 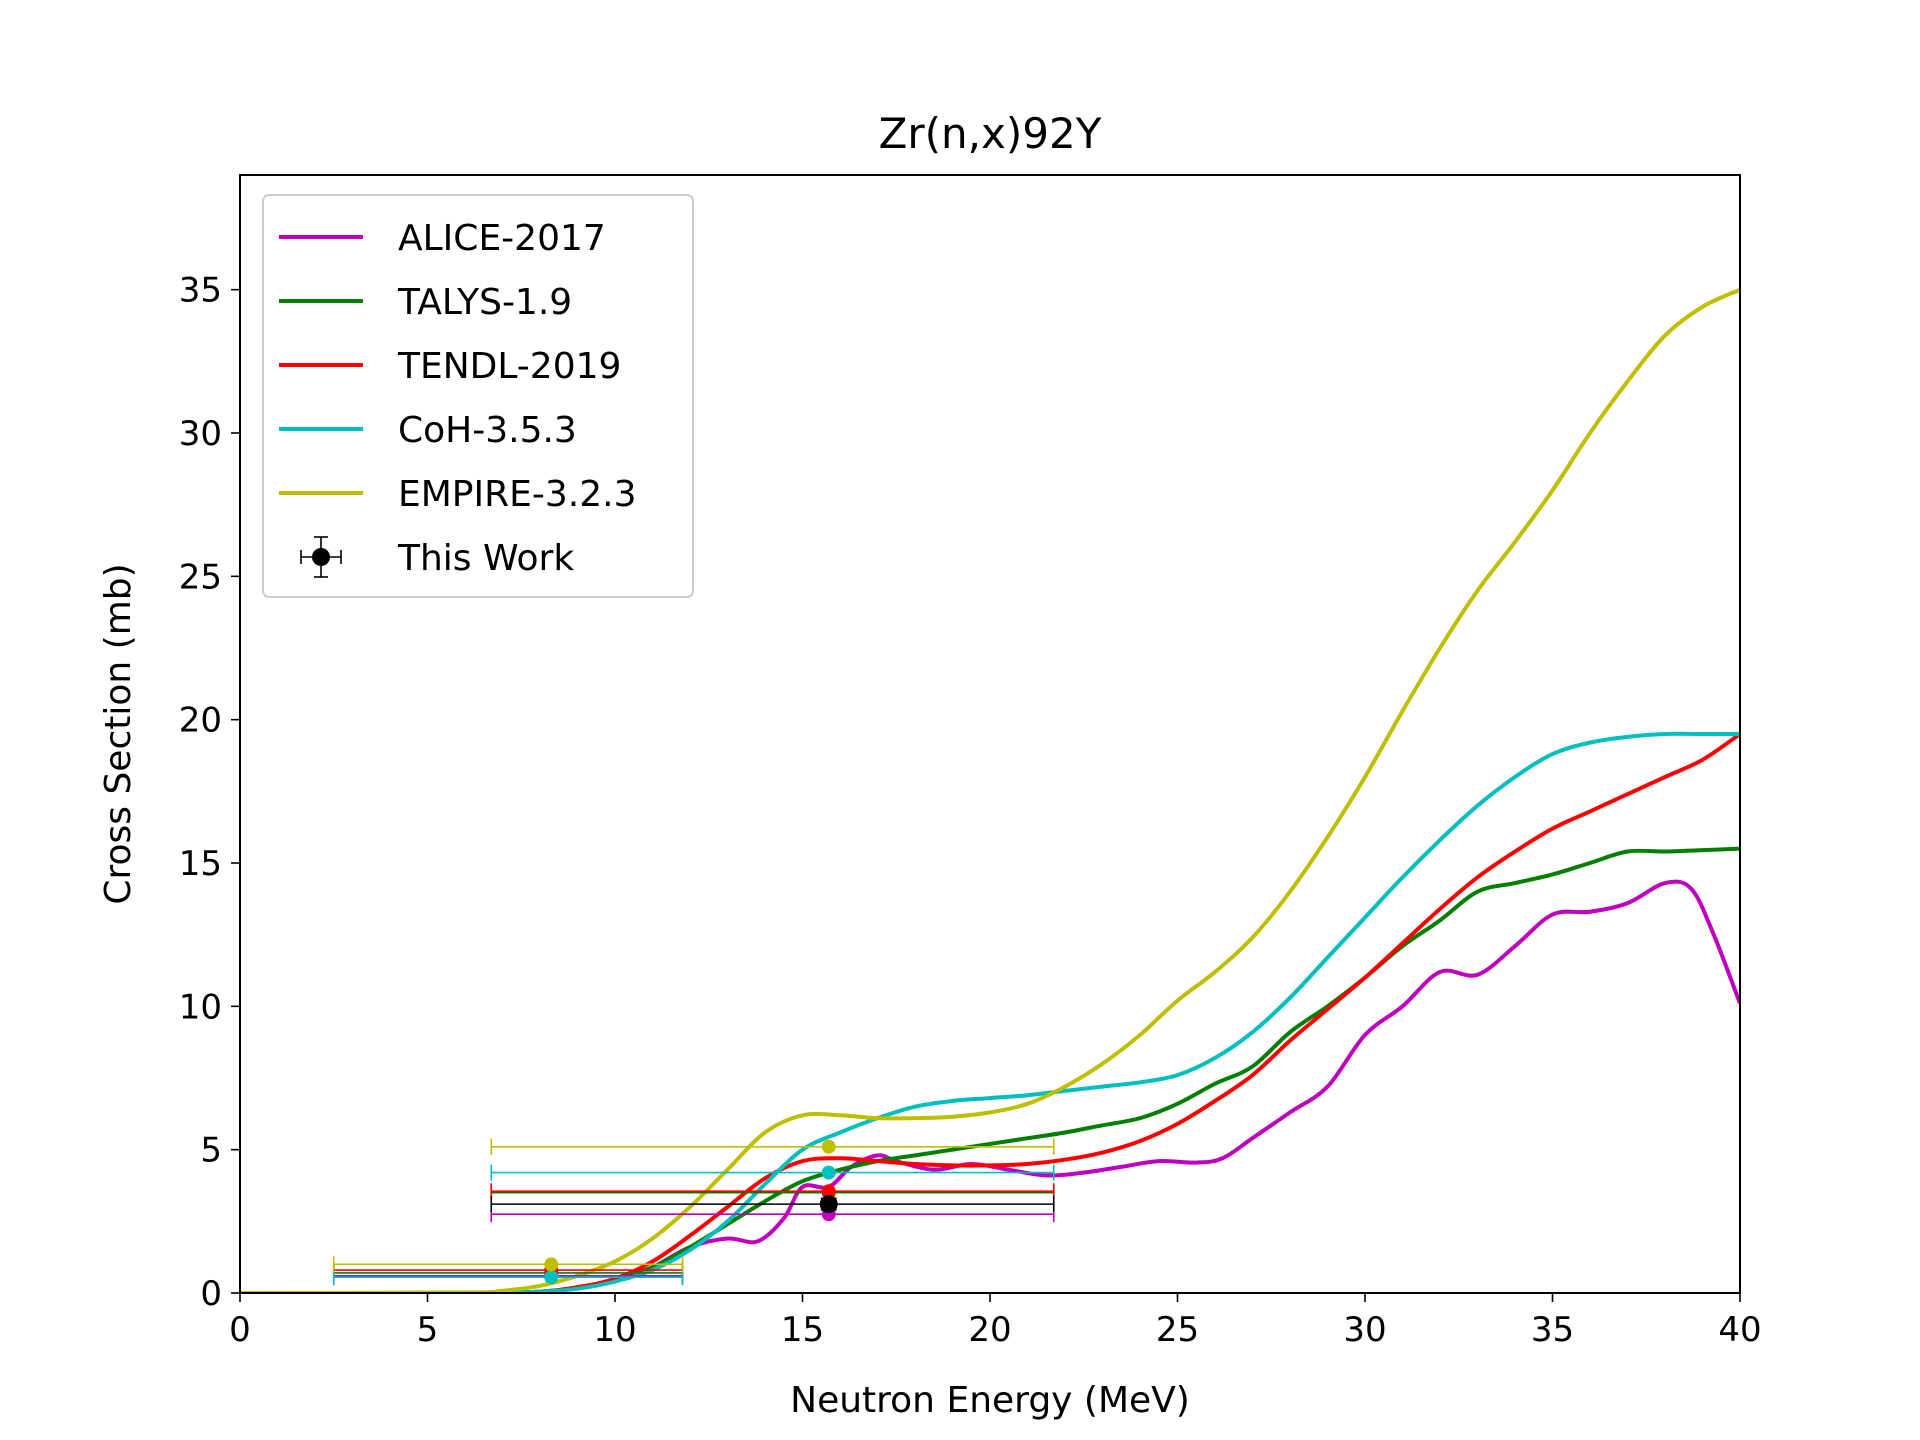 What do you see at coordinates (989, 1330) in the screenshot?
I see `x-tick-label-20: 20` at bounding box center [989, 1330].